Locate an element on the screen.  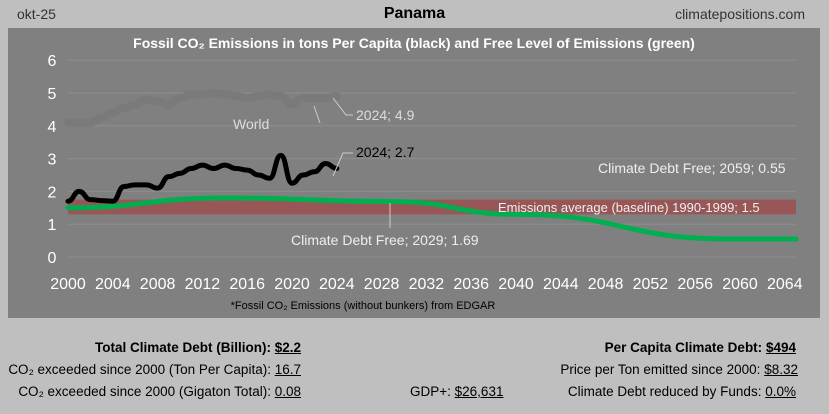
price-per-ton: Price per Ton emitted since 2000: $8.32 is located at coordinates (679, 369).